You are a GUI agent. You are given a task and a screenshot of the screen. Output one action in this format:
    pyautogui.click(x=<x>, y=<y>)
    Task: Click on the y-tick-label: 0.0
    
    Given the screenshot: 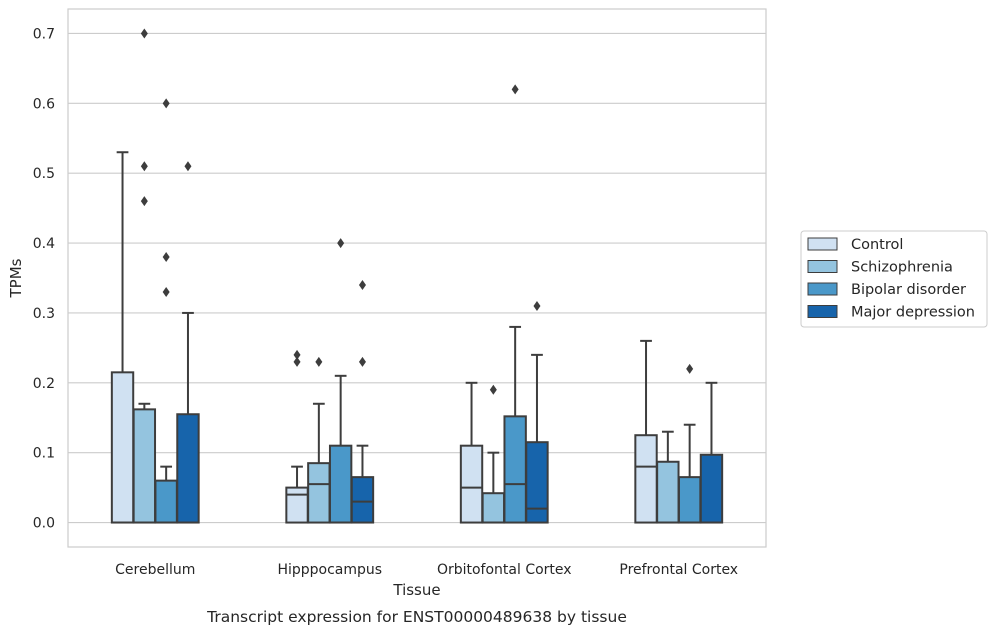 What is the action you would take?
    pyautogui.click(x=44, y=524)
    